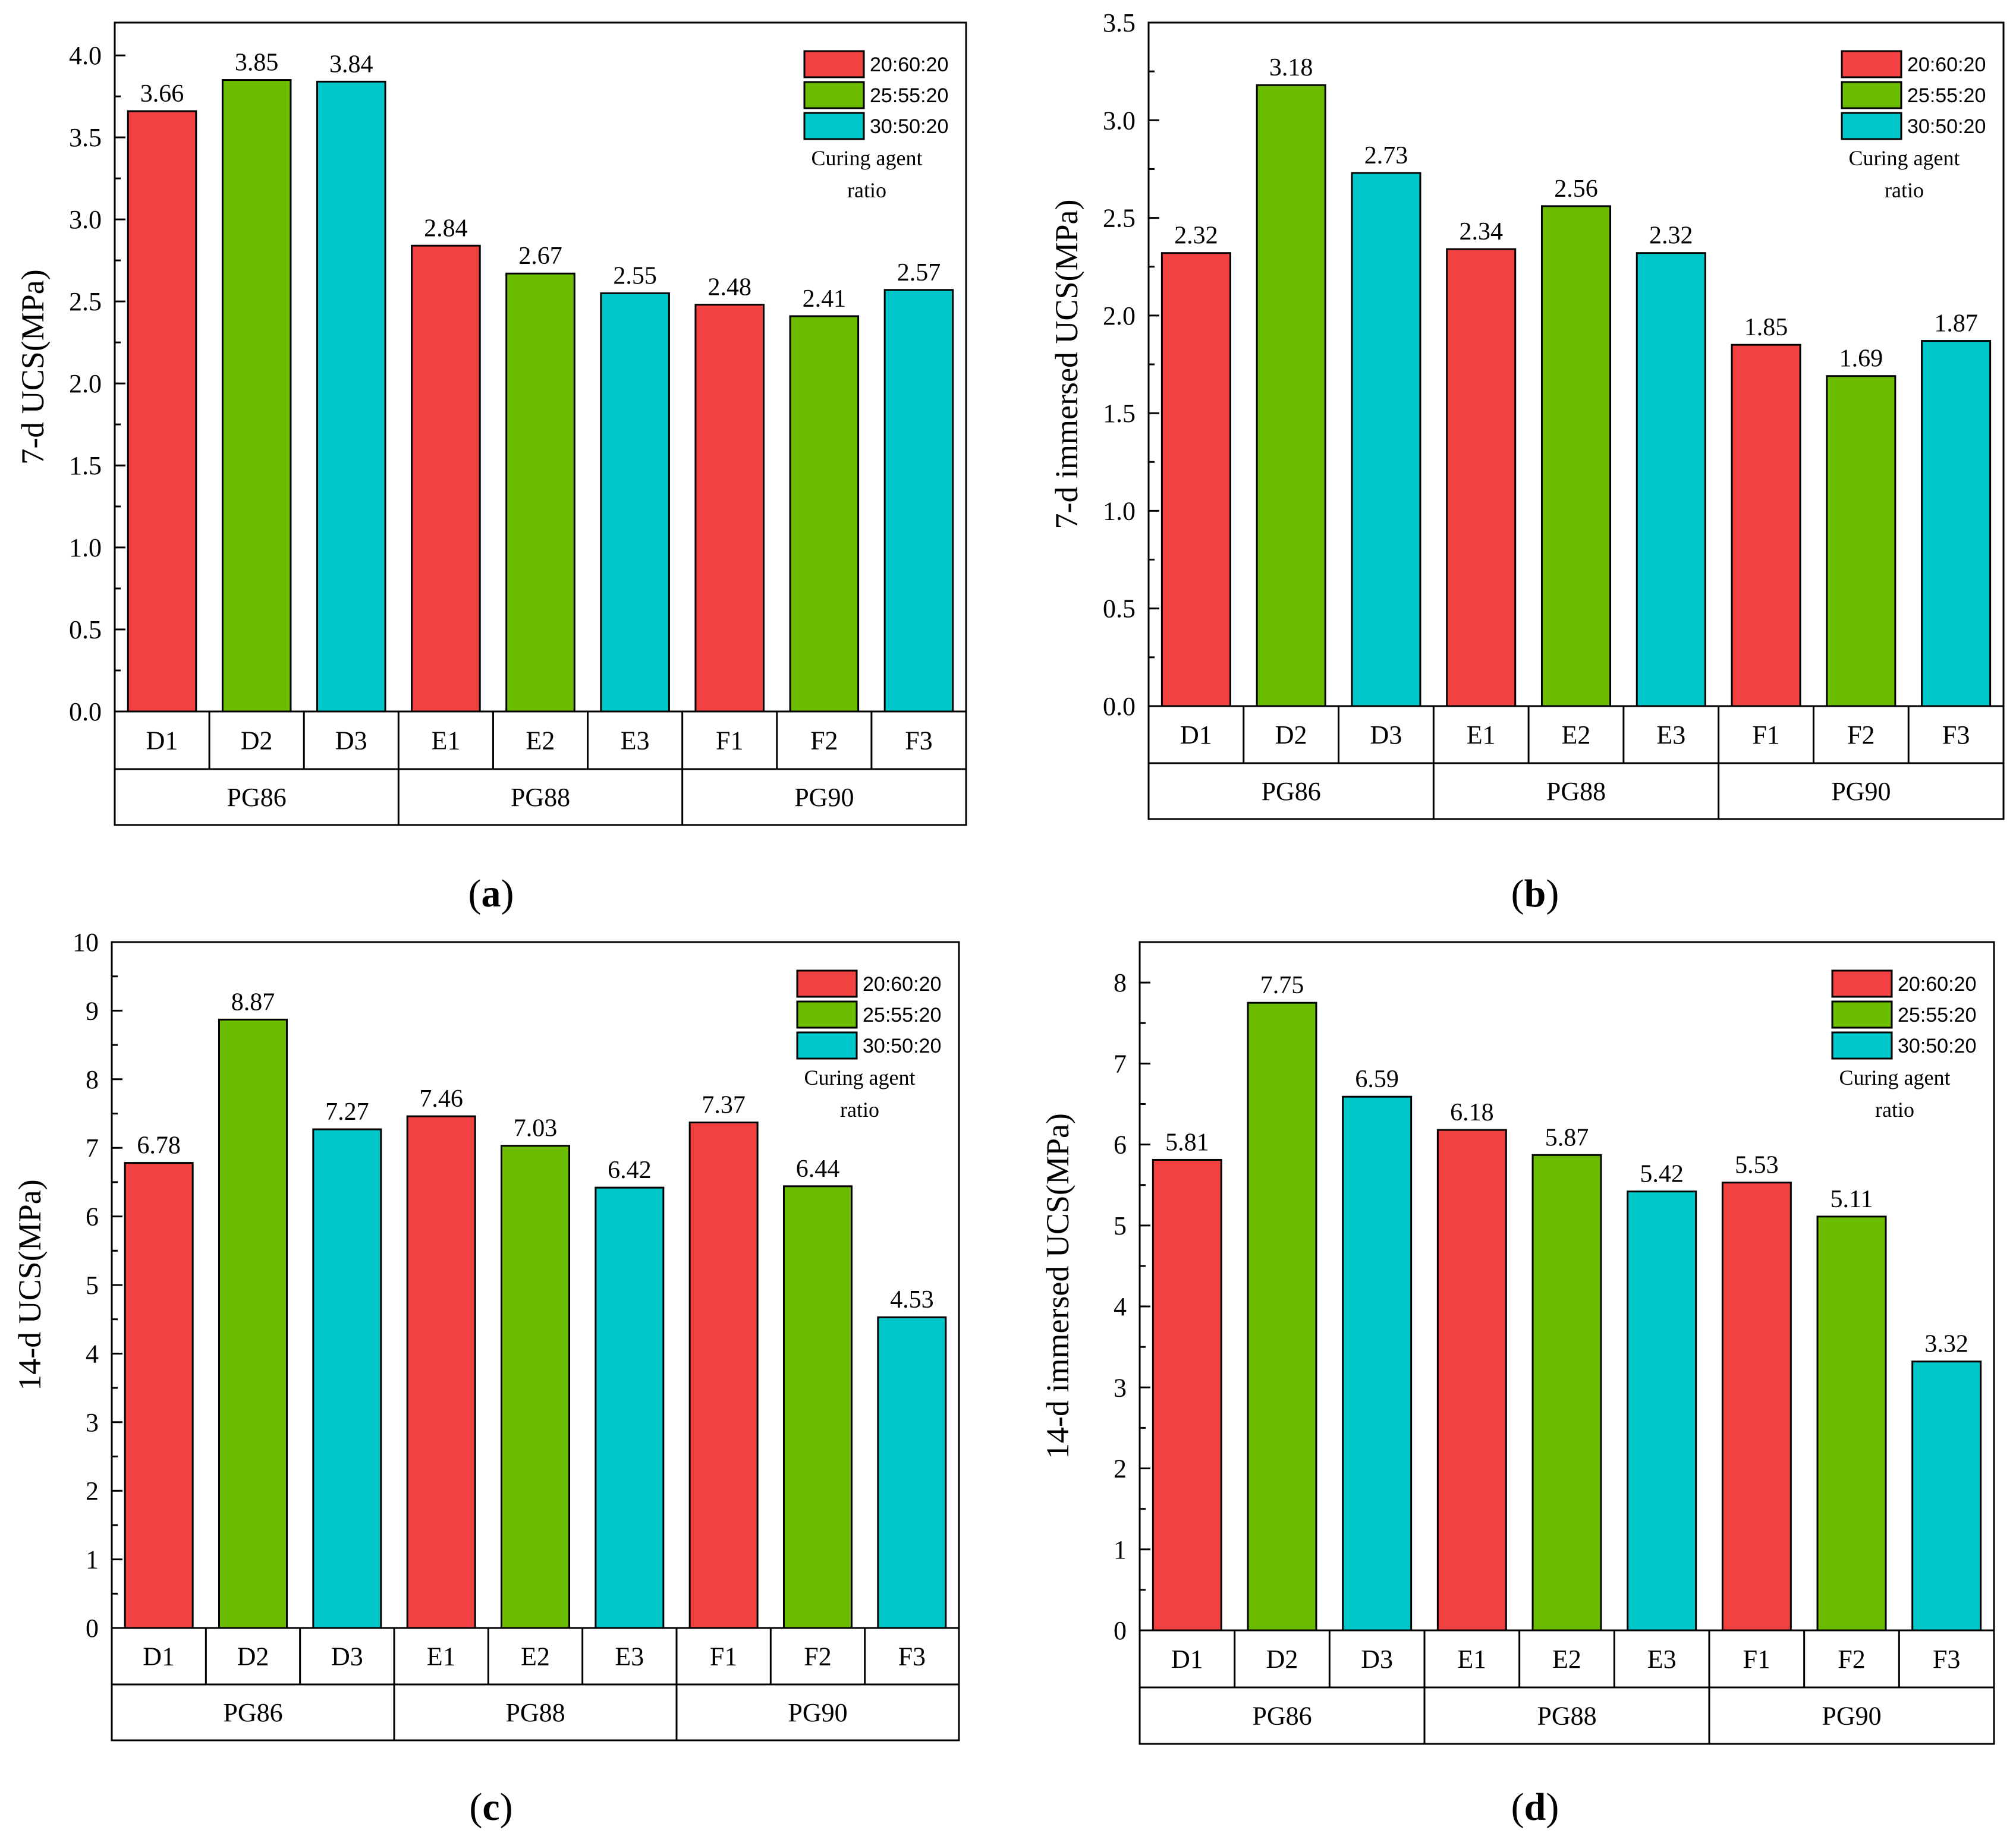  What do you see at coordinates (1196, 236) in the screenshot?
I see `data-label: 2.32` at bounding box center [1196, 236].